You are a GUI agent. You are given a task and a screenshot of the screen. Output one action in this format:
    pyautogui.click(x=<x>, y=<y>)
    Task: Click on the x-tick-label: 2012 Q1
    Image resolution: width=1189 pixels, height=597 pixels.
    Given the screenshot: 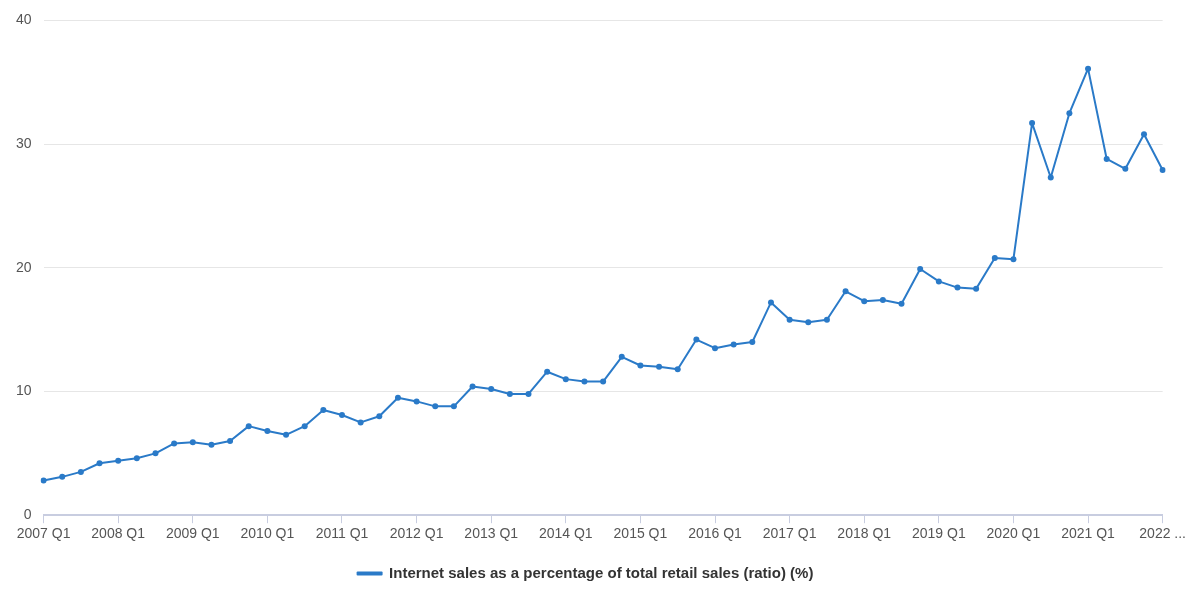 What is the action you would take?
    pyautogui.click(x=416, y=533)
    